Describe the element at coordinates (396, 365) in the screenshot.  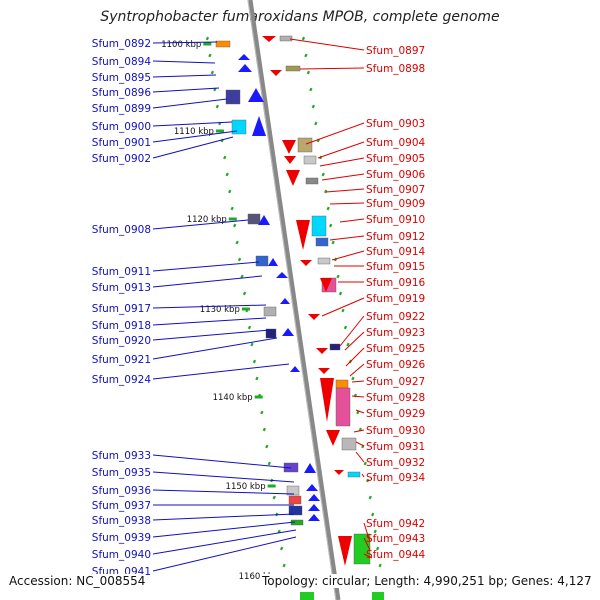
I see `right-gene-label: Sfum_0926` at that location.